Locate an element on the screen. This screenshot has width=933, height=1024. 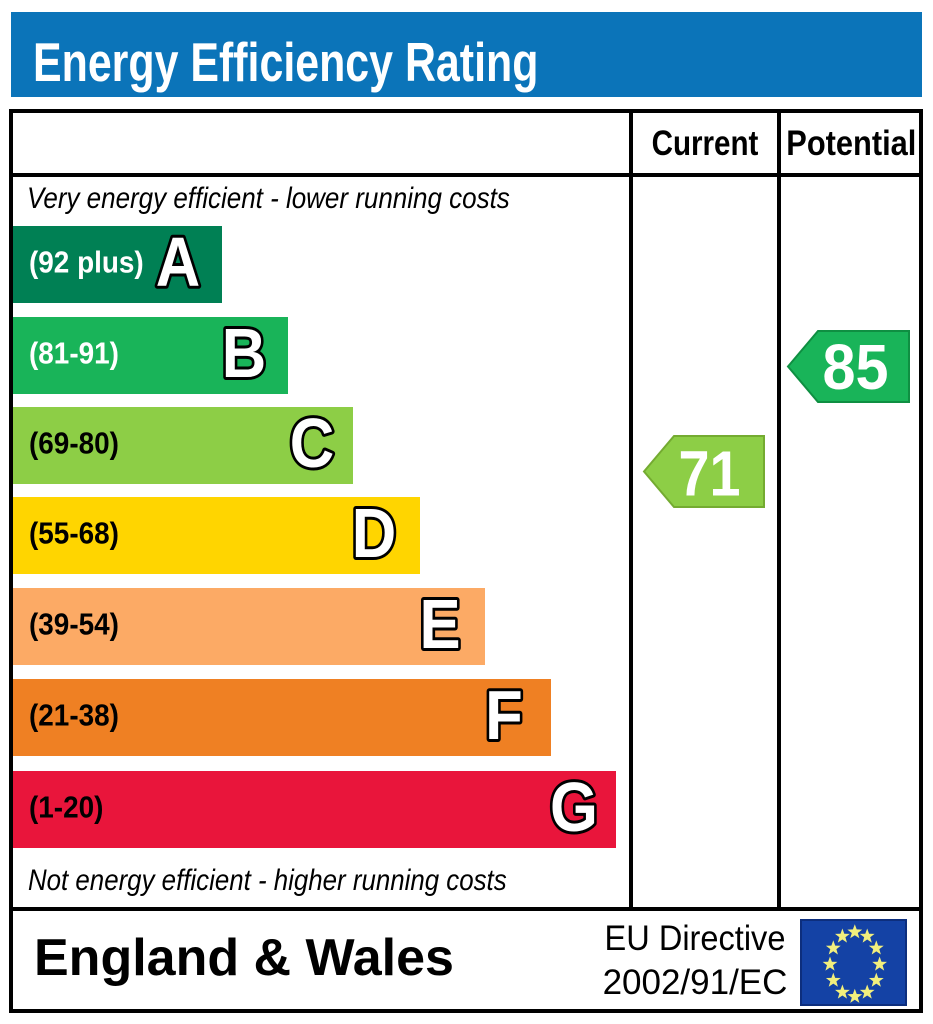
svg-text: C is located at coordinates (312, 442).